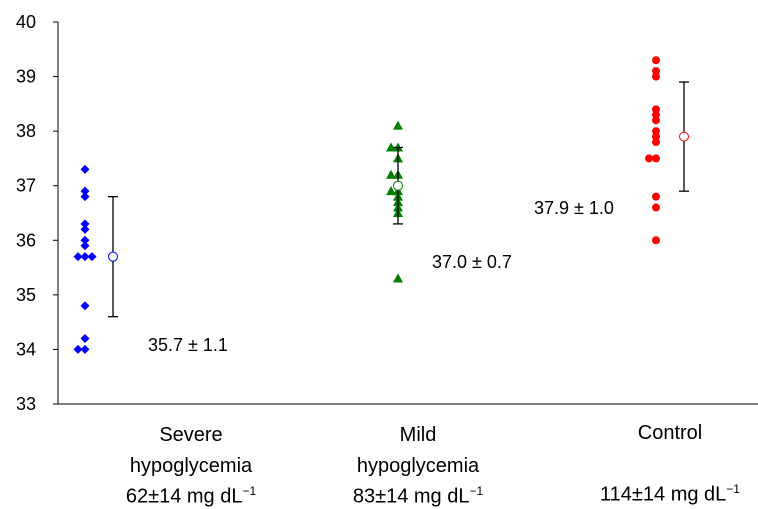  Describe the element at coordinates (26, 240) in the screenshot. I see `y-tick-label: 36` at that location.